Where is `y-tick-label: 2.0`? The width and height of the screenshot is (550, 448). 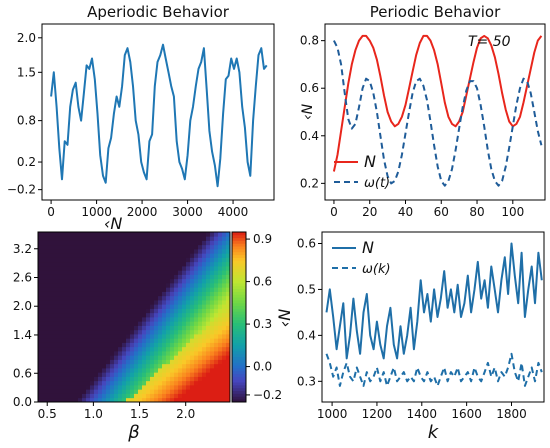
y-tick-label: 2.0 is located at coordinates (26, 38).